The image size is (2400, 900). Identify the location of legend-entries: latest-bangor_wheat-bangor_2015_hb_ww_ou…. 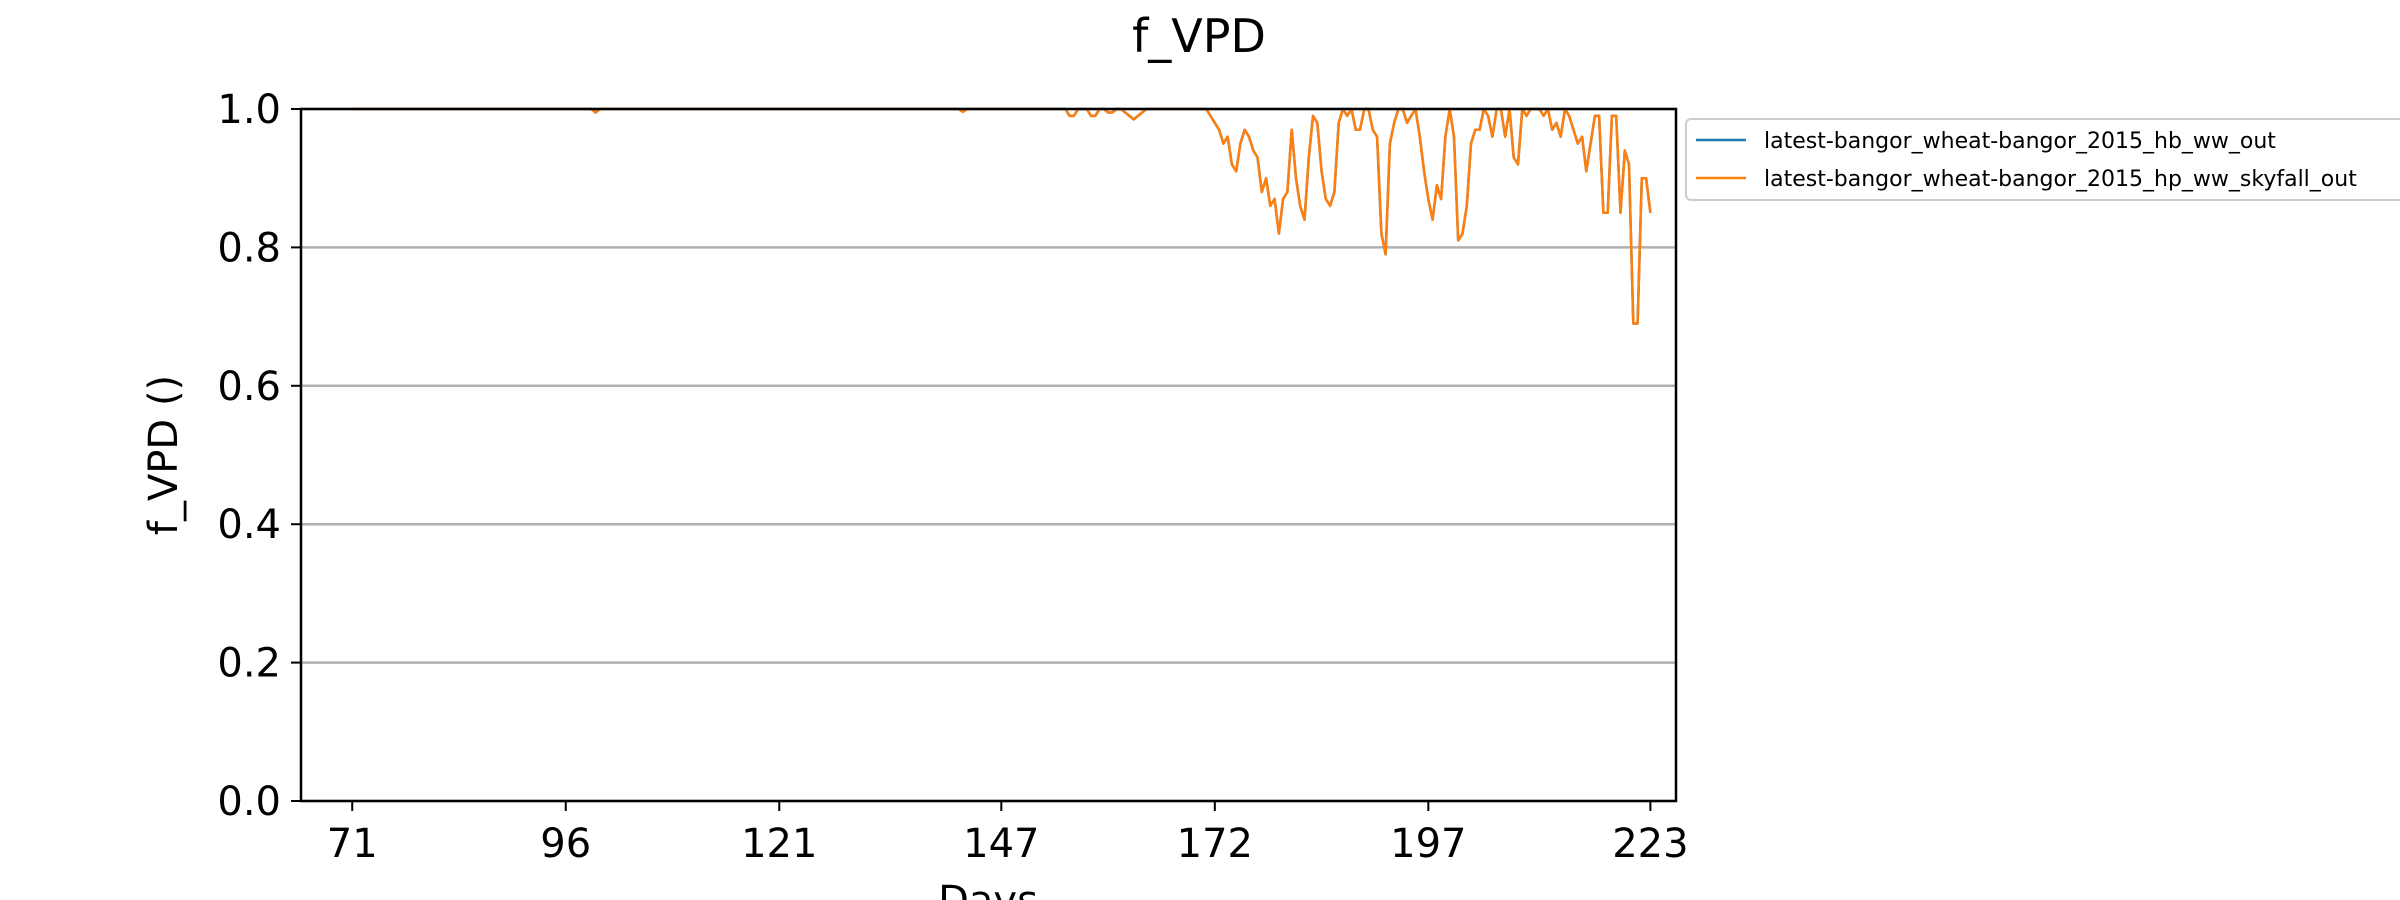
(2026, 160).